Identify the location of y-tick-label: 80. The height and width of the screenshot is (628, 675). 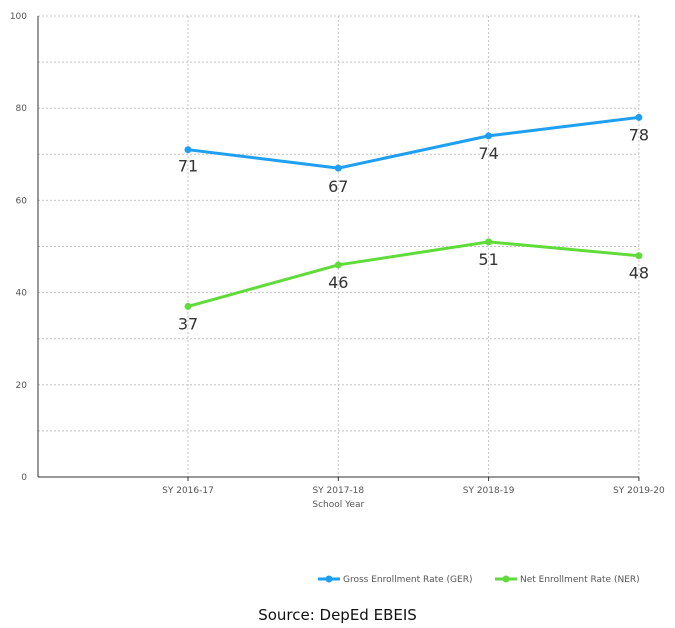
(22, 109).